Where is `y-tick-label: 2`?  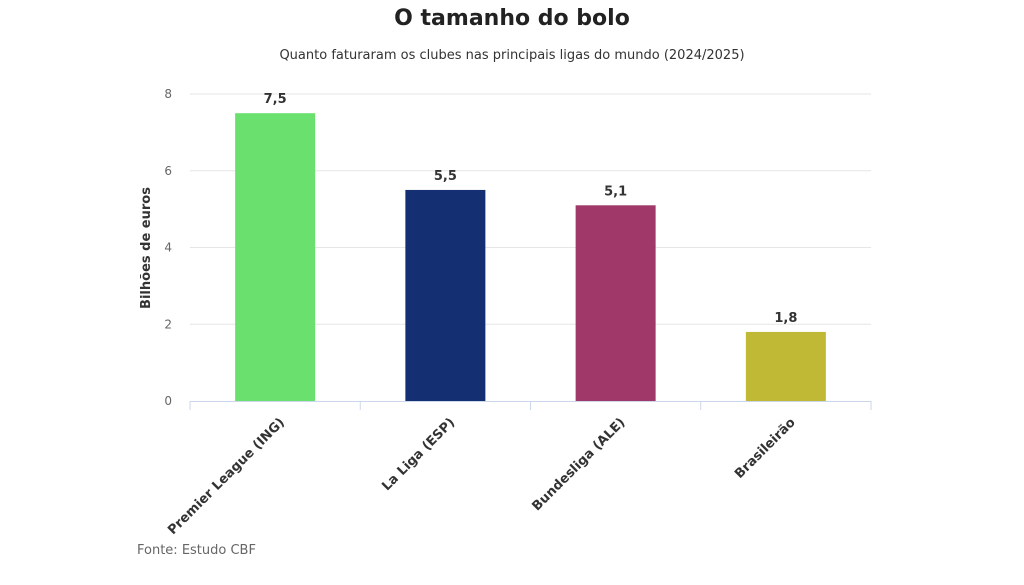 y-tick-label: 2 is located at coordinates (168, 324).